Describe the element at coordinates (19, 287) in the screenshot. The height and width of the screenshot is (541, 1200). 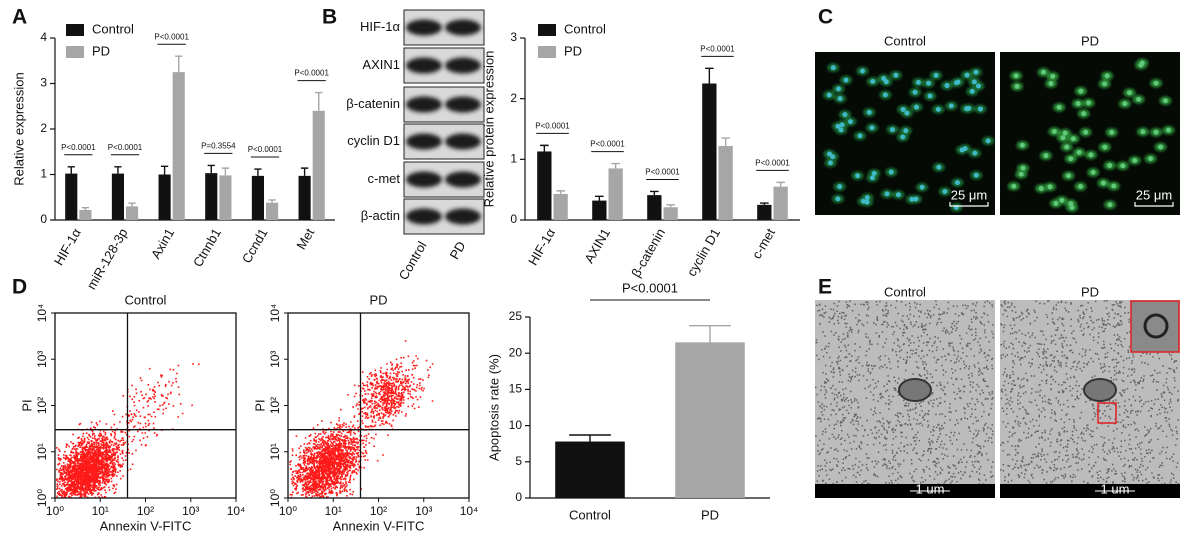
I see `panel-label: D` at that location.